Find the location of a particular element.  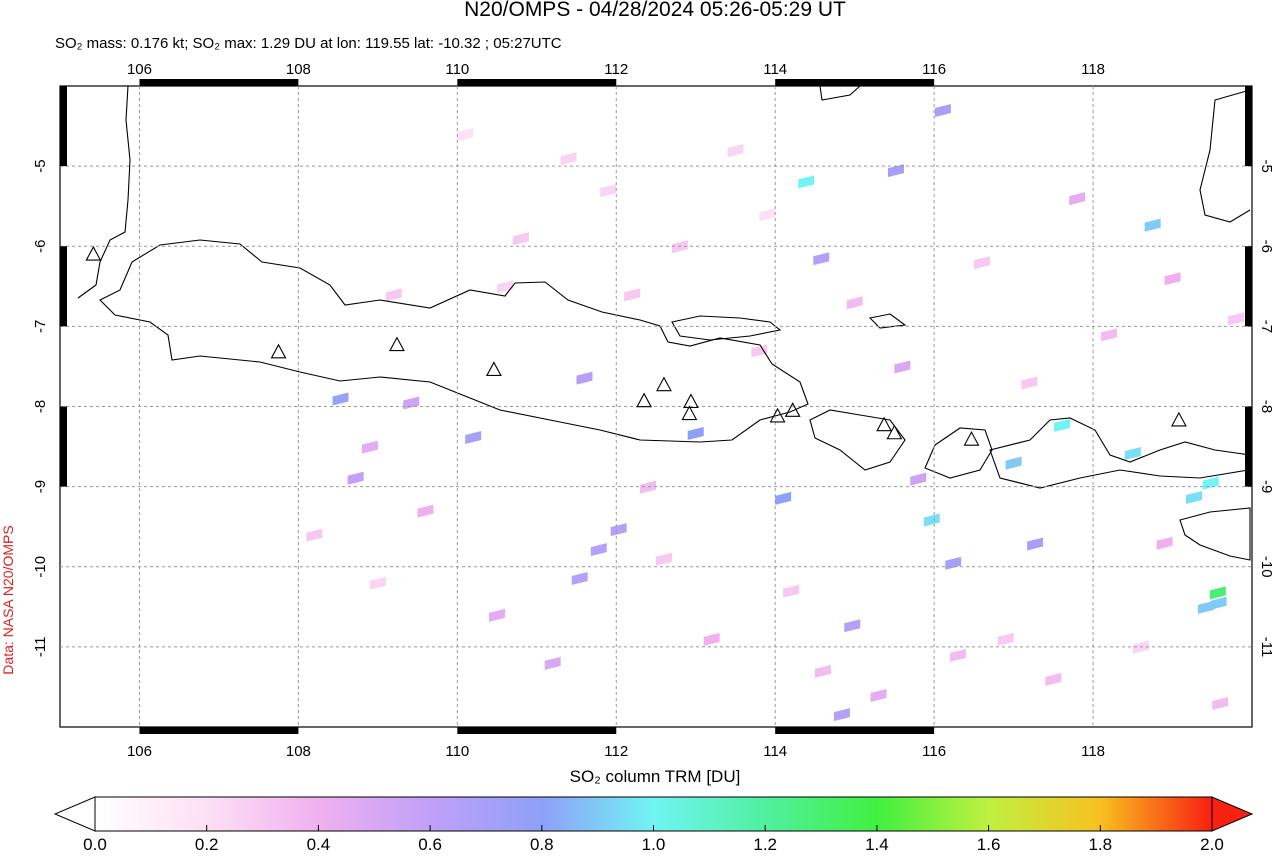

y-tick-label: -7 is located at coordinates (1265, 326).